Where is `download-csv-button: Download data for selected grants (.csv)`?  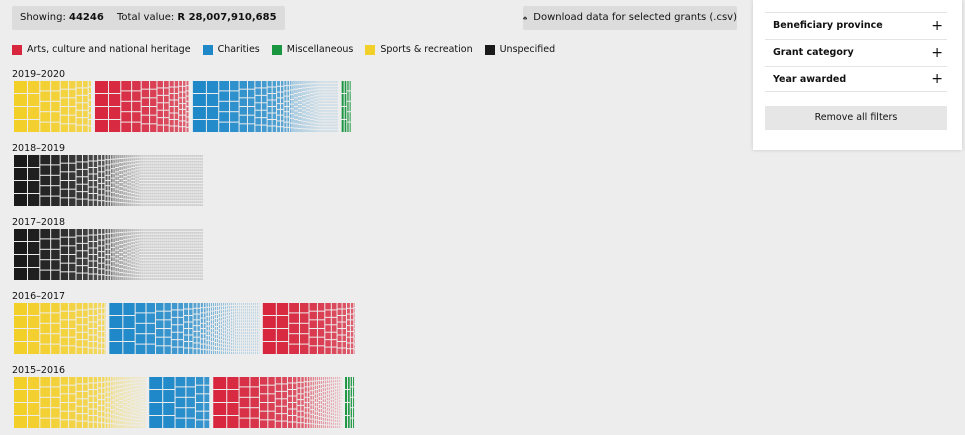
download-csv-button: Download data for selected grants (.csv) is located at coordinates (630, 18).